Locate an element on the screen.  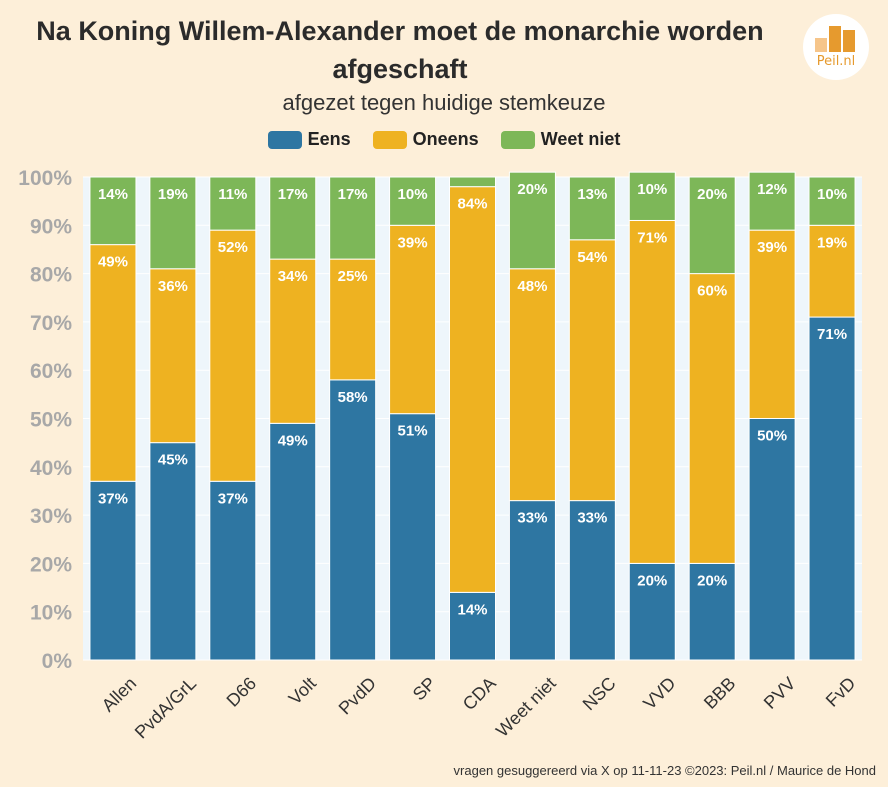
bar-data-label: 19% is located at coordinates (173, 194).